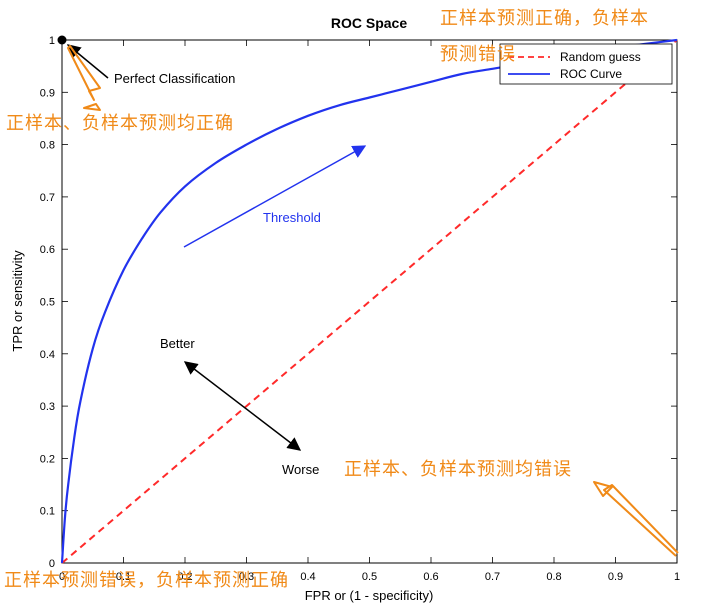 The width and height of the screenshot is (725, 607). I want to click on y-tick-label: 1, so click(52, 41).